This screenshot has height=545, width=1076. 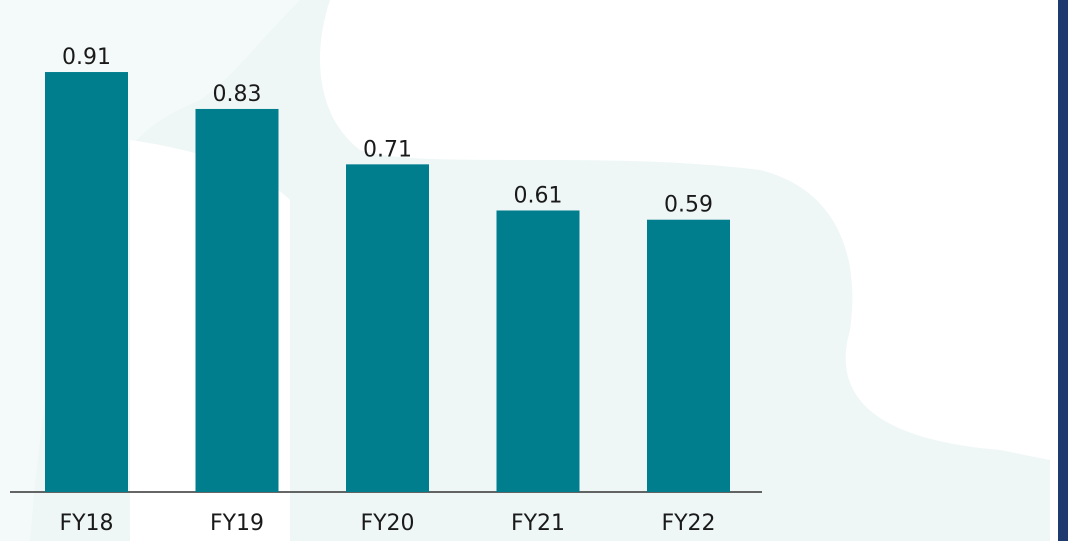 What do you see at coordinates (387, 523) in the screenshot?
I see `x-tick-label: FY20` at bounding box center [387, 523].